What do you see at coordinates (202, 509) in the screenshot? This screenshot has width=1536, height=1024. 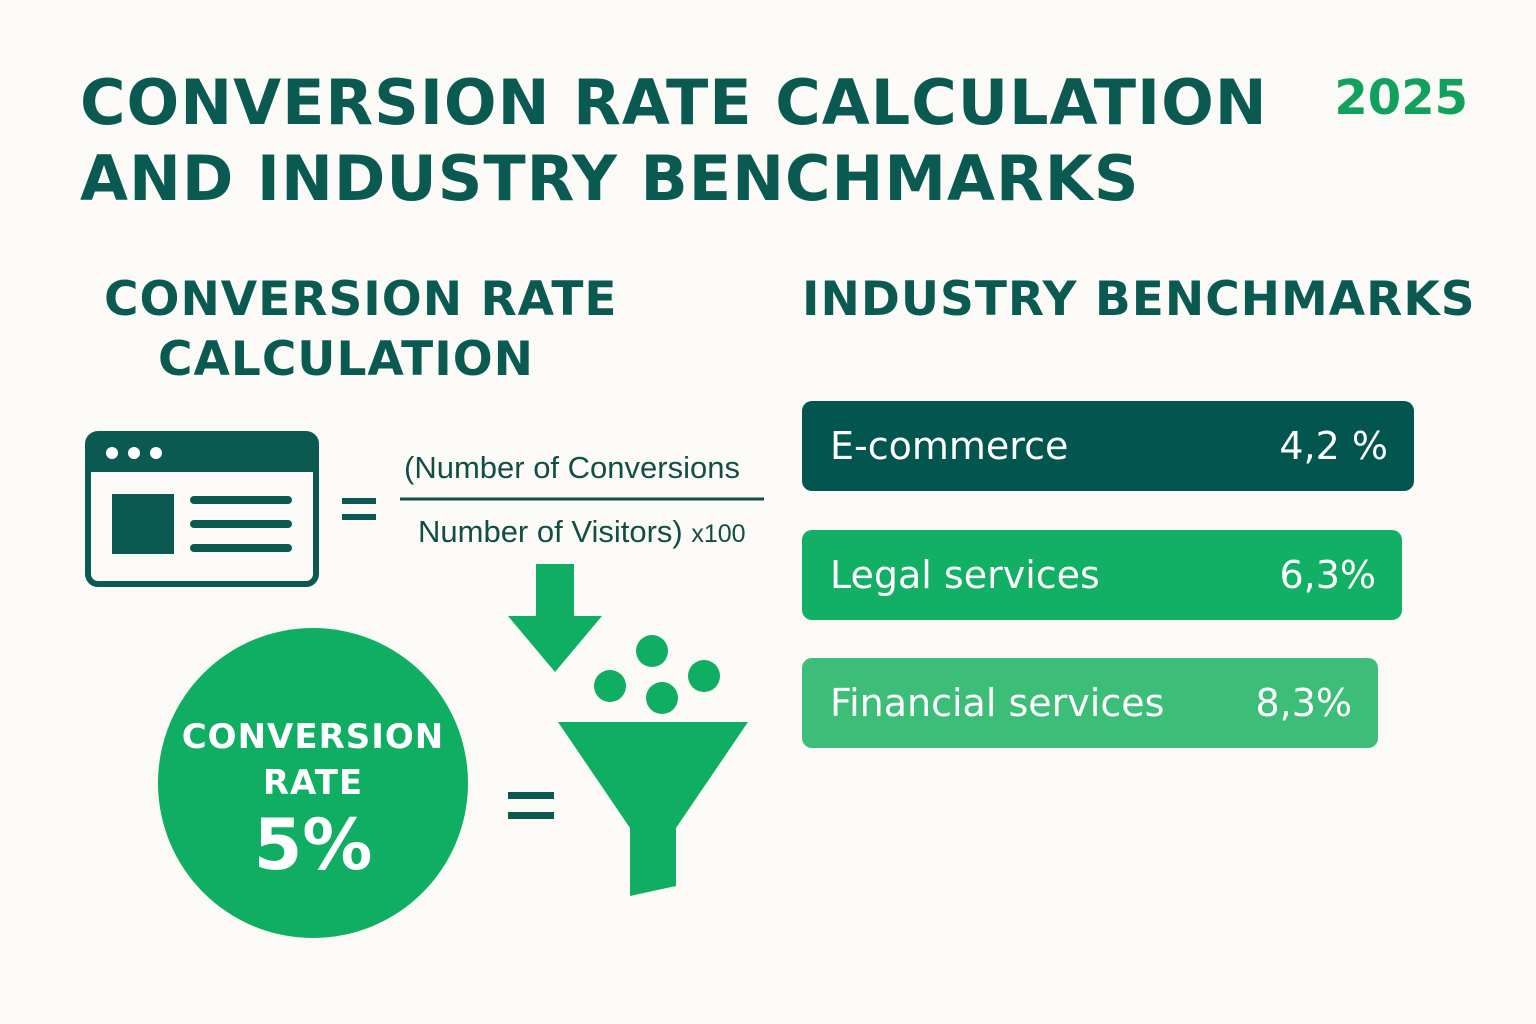 I see `browser-window-icon` at bounding box center [202, 509].